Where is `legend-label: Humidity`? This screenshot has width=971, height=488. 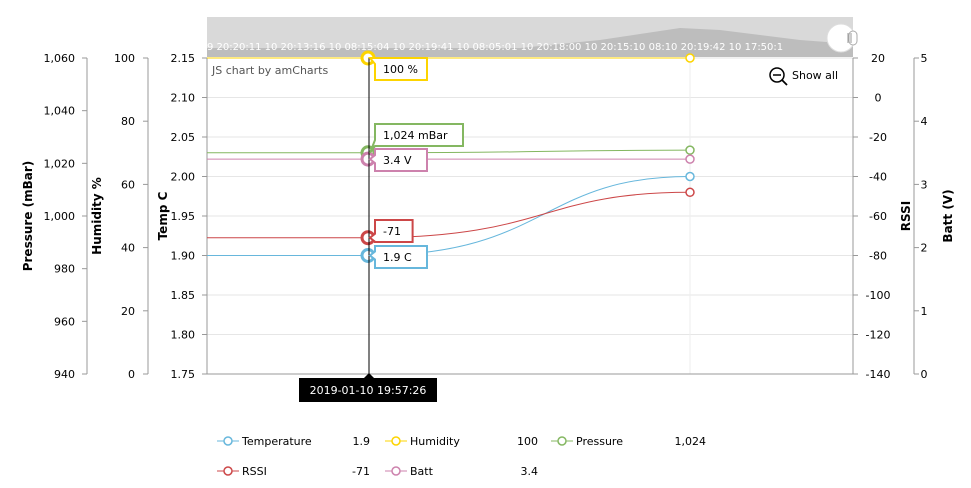 legend-label: Humidity is located at coordinates (435, 441).